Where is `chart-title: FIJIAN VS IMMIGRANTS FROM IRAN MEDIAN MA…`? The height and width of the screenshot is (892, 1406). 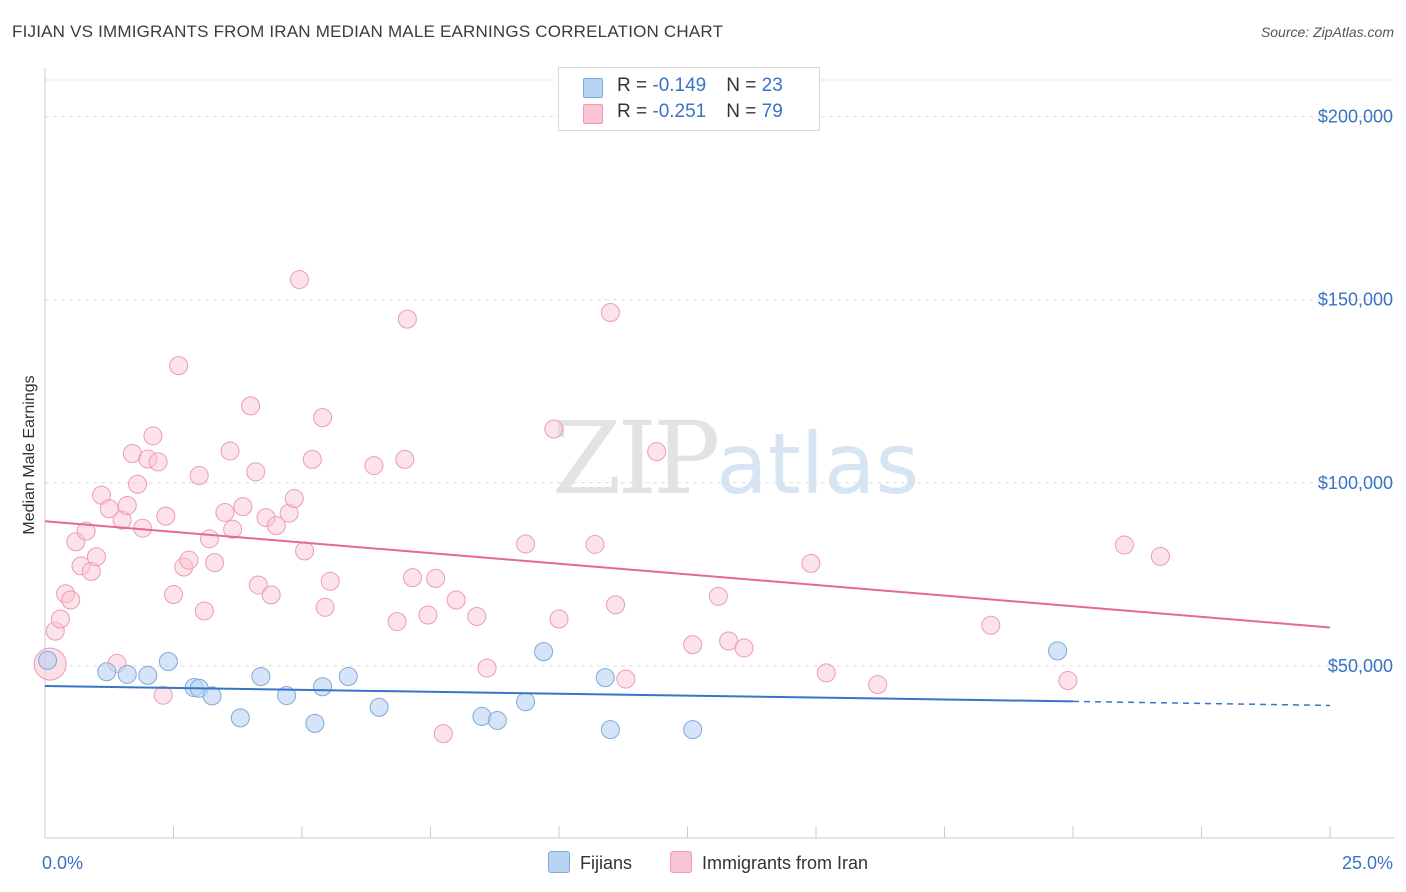
chart-title: FIJIAN VS IMMIGRANTS FROM IRAN MEDIAN MA… is located at coordinates (368, 31).